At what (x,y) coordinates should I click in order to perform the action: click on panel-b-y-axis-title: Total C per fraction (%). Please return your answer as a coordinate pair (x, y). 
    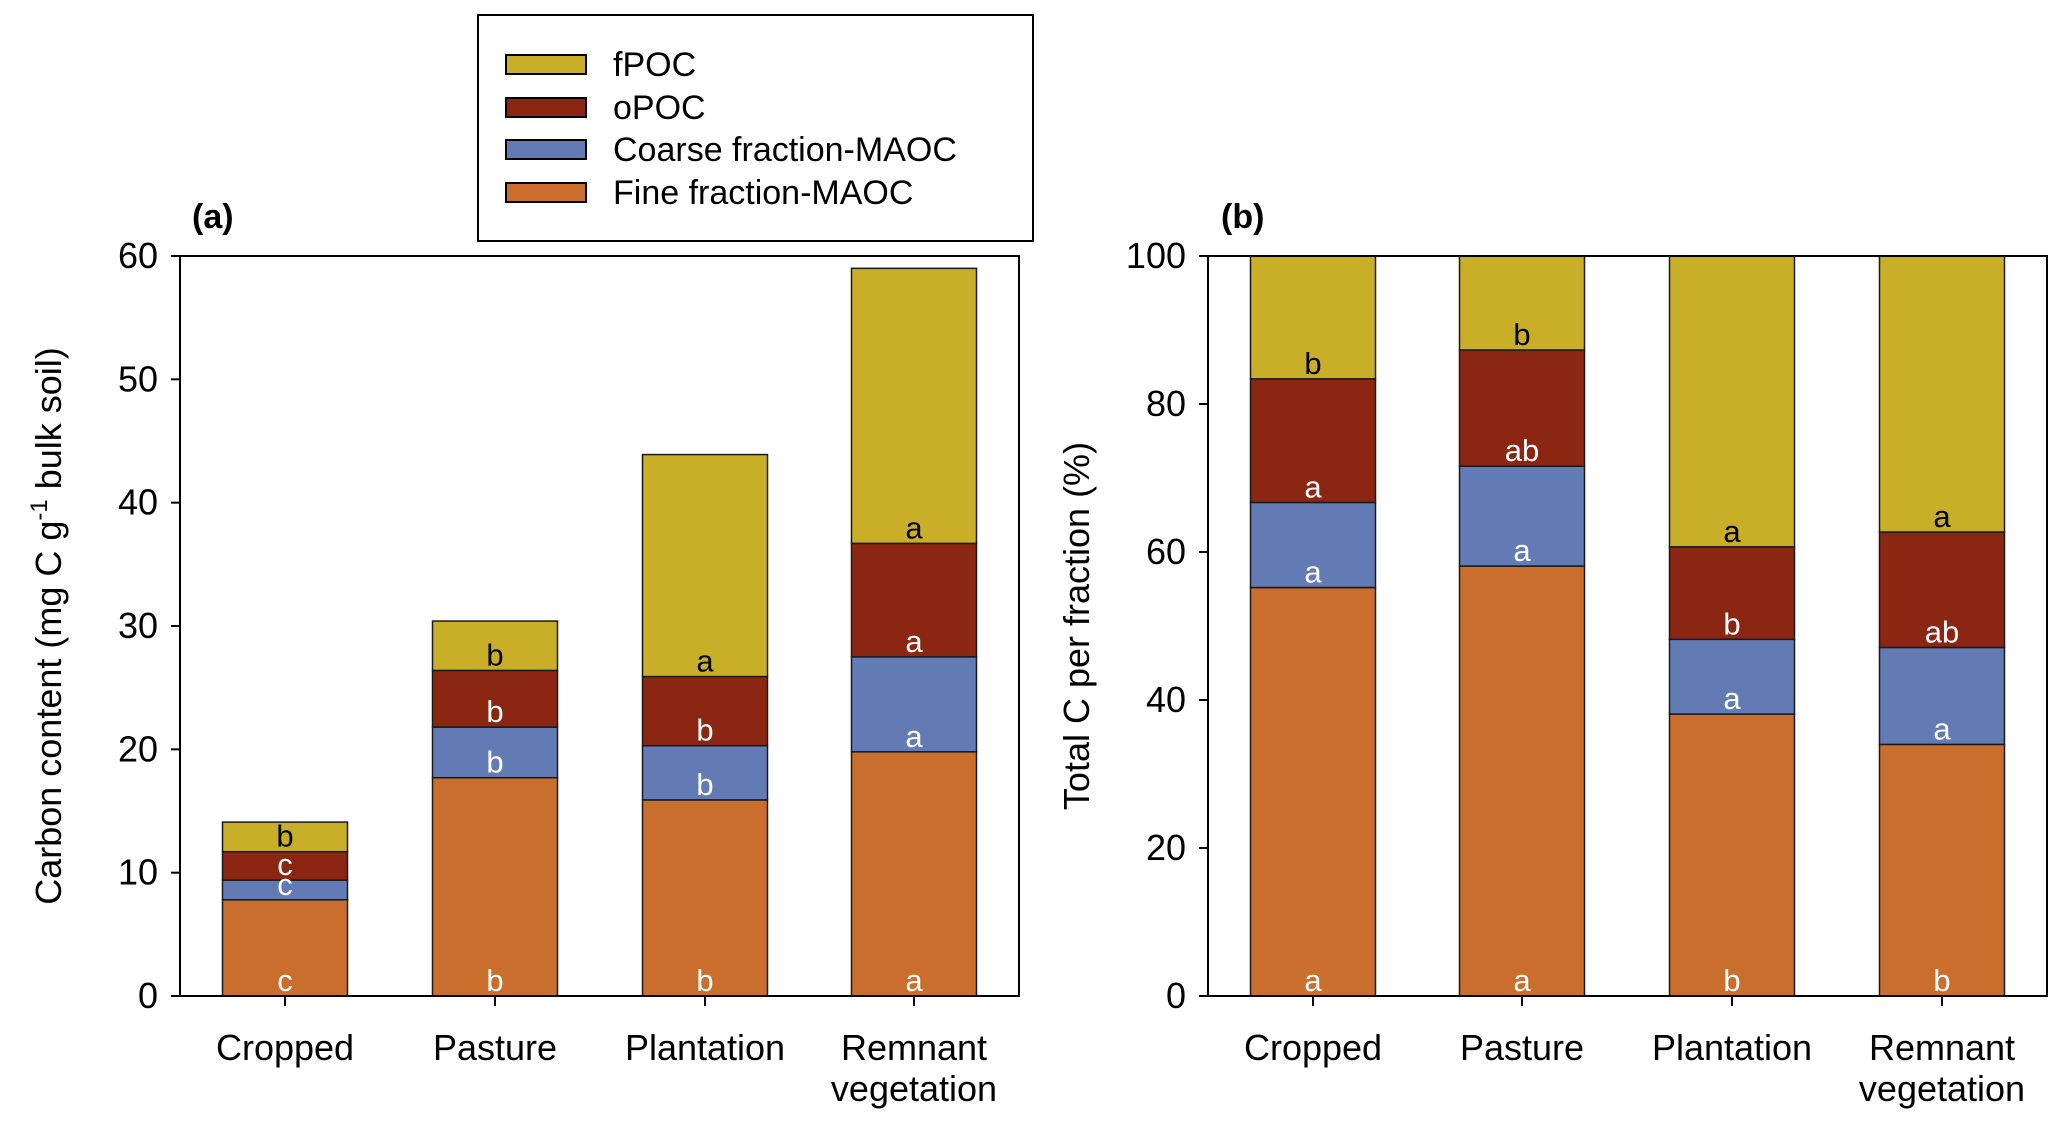
    Looking at the image, I should click on (1076, 626).